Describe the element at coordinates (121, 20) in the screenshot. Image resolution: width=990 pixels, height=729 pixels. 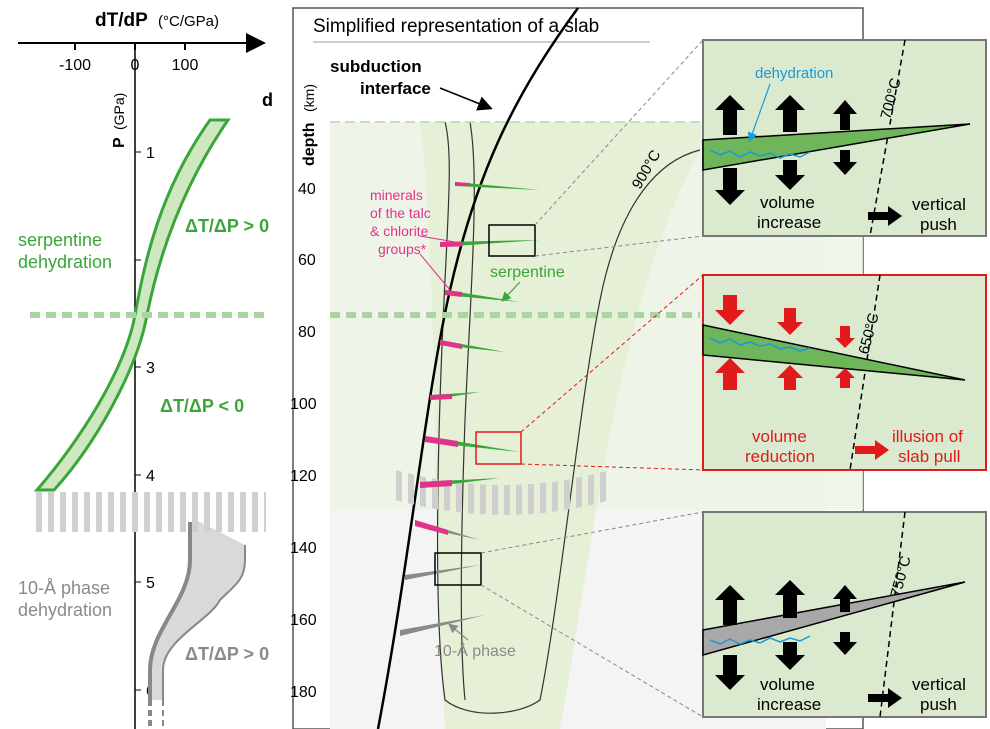
I see `dtdp-axis-title: dT/dP` at that location.